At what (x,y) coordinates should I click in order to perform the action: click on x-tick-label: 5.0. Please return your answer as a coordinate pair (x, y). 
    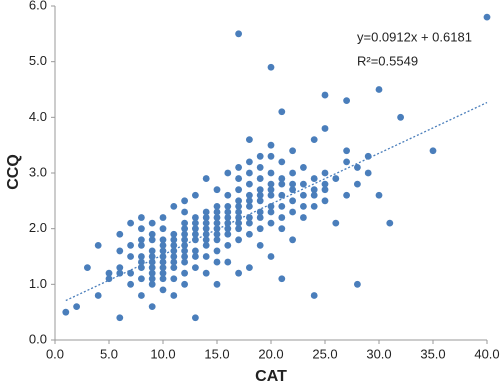
    Looking at the image, I should click on (109, 353).